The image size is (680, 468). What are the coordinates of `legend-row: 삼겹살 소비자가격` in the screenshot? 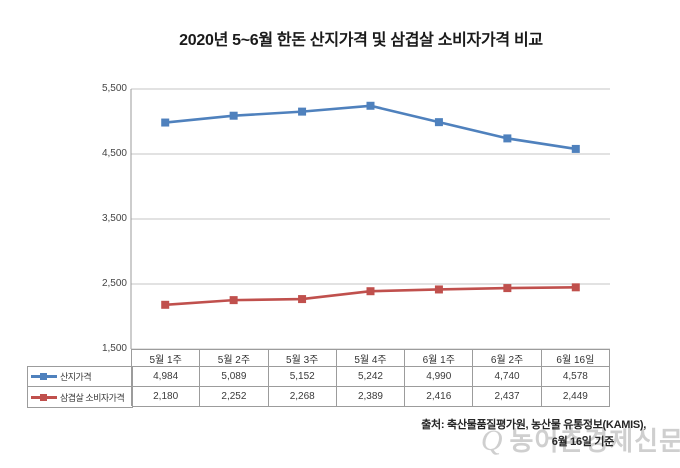 It's located at (80, 397).